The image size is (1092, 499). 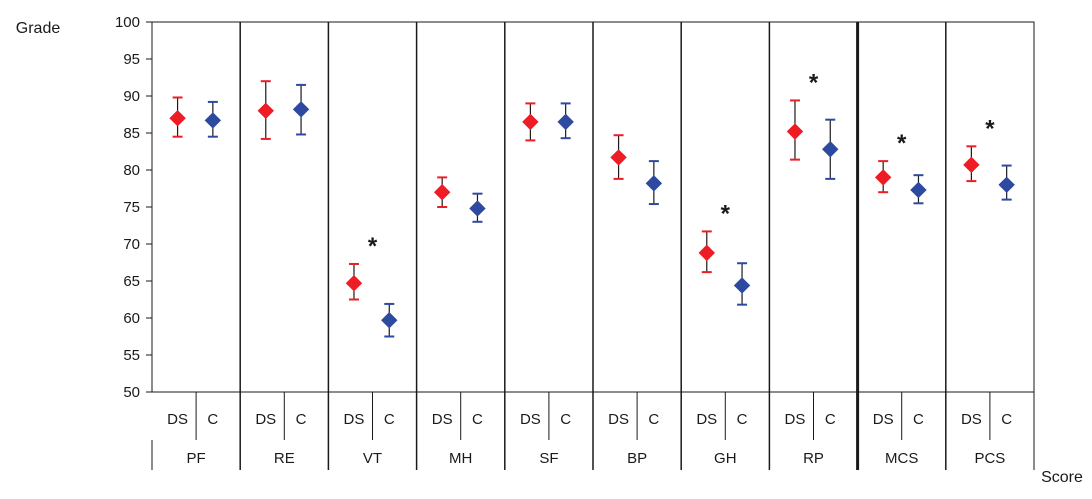 What do you see at coordinates (460, 458) in the screenshot?
I see `category-label: MH` at bounding box center [460, 458].